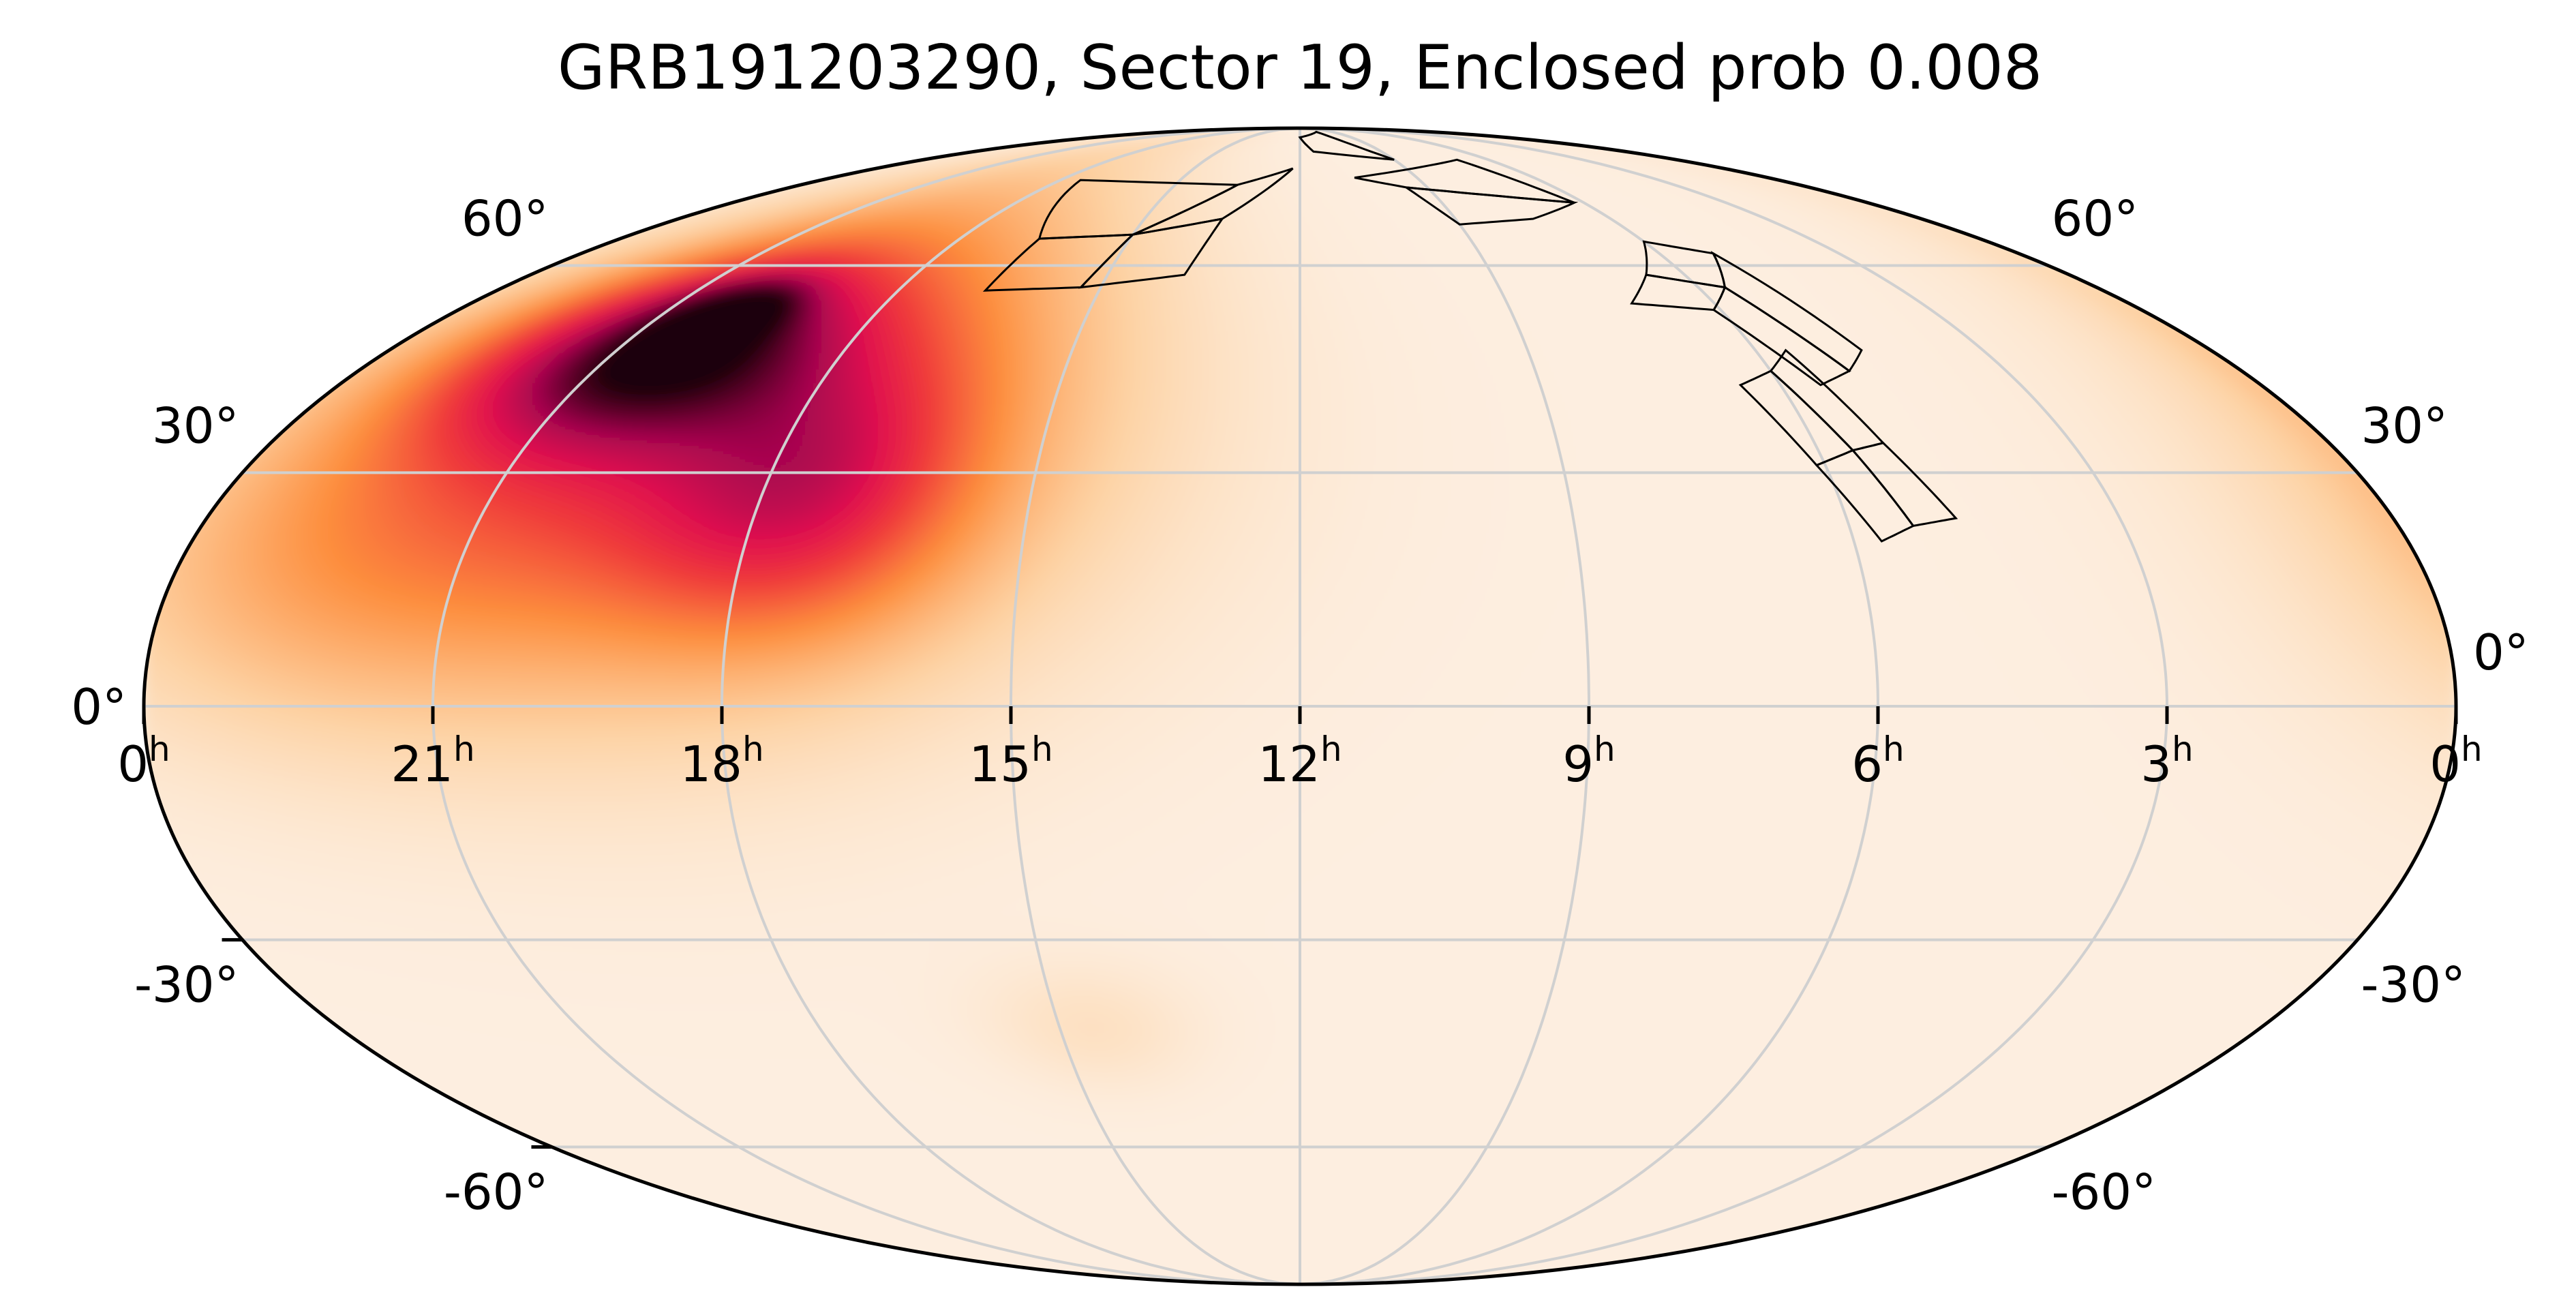 Image resolution: width=2576 pixels, height=1315 pixels. What do you see at coordinates (1300, 761) in the screenshot?
I see `ra-tick-label: 12h` at bounding box center [1300, 761].